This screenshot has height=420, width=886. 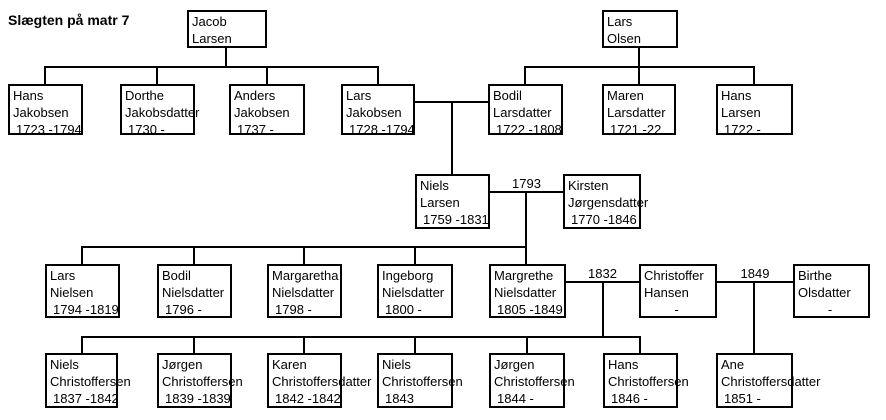 I want to click on person-box-christoffer-hansen: Christoffer Hansen -, so click(x=678, y=291).